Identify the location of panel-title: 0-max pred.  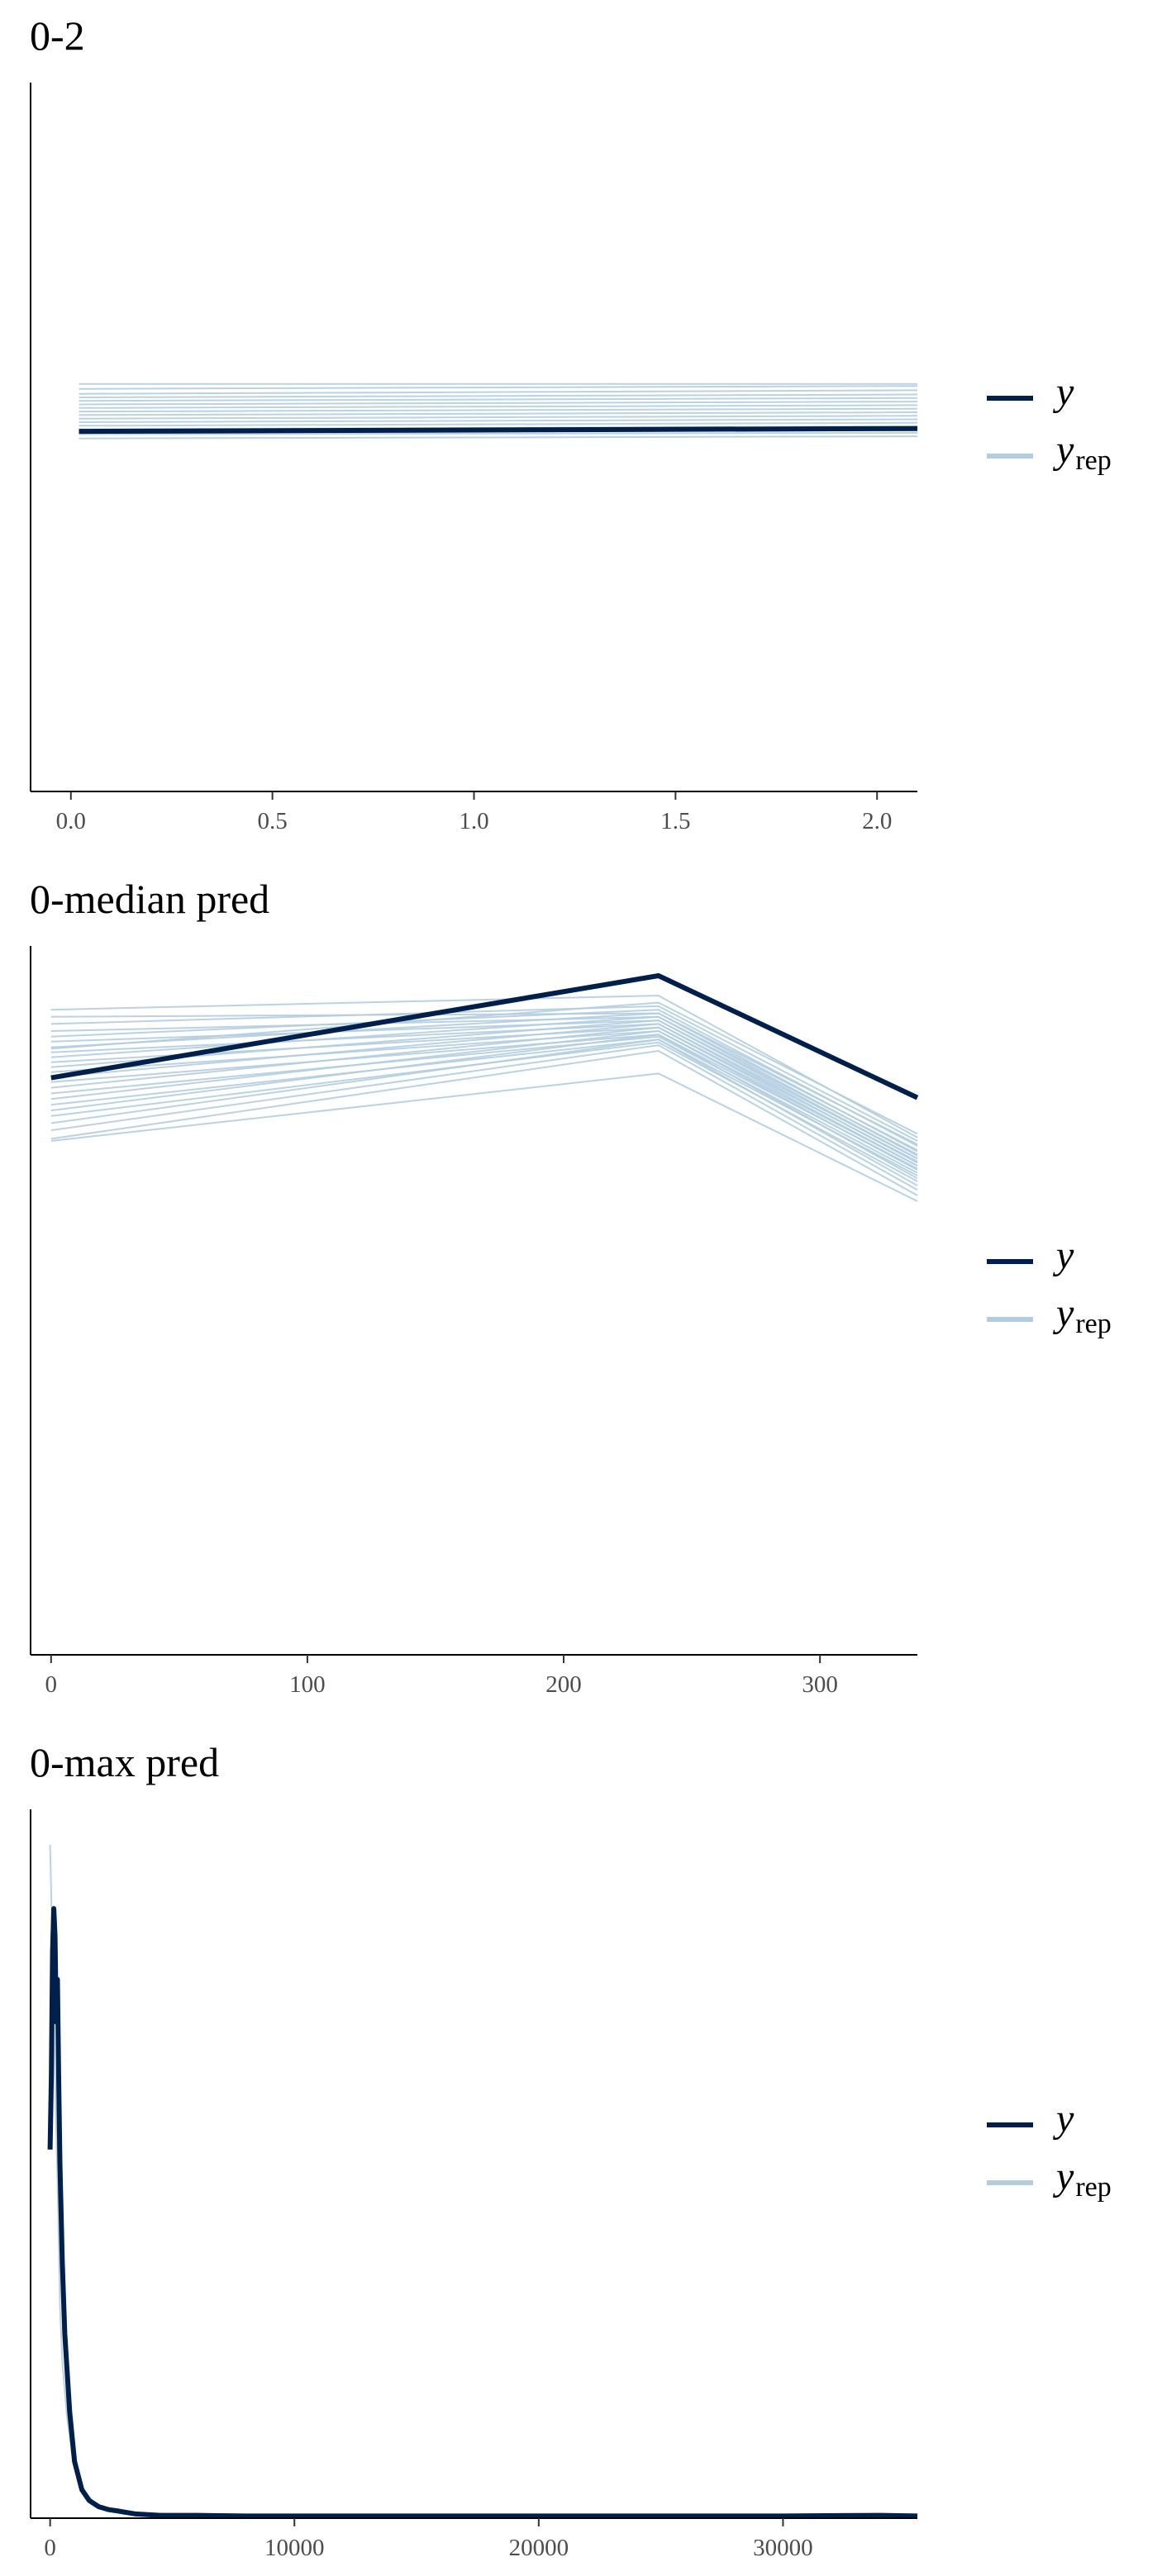
(124, 1762).